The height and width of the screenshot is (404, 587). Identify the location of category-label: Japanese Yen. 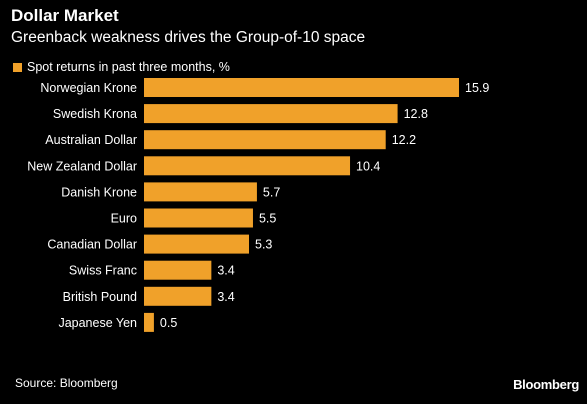
(97, 323).